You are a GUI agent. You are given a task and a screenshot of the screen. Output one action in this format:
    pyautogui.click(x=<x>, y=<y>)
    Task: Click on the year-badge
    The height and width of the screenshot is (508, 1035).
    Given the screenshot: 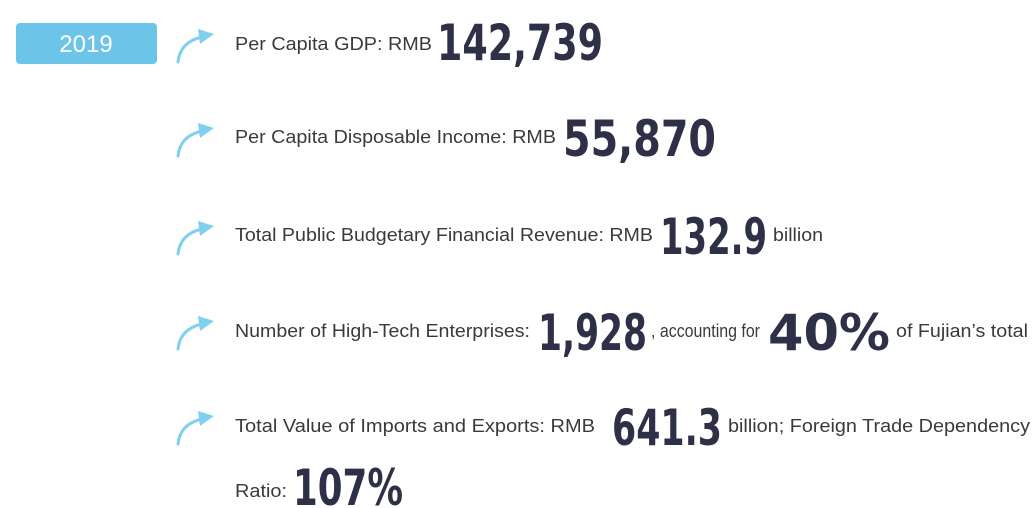 What is the action you would take?
    pyautogui.click(x=86, y=43)
    